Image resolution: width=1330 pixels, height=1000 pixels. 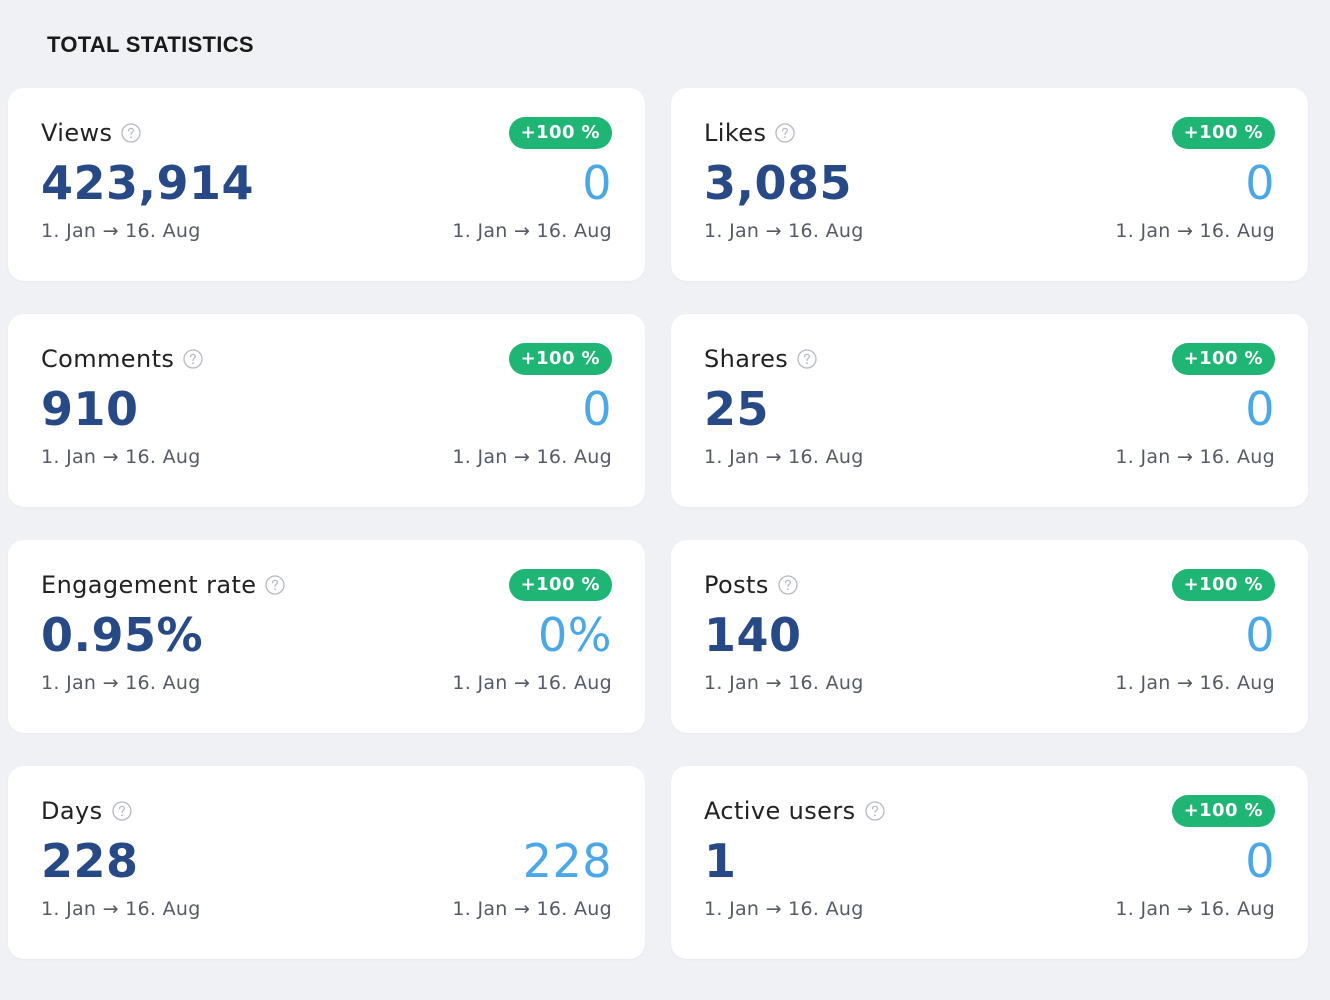 I want to click on card-title: Engagement rate, so click(x=149, y=585).